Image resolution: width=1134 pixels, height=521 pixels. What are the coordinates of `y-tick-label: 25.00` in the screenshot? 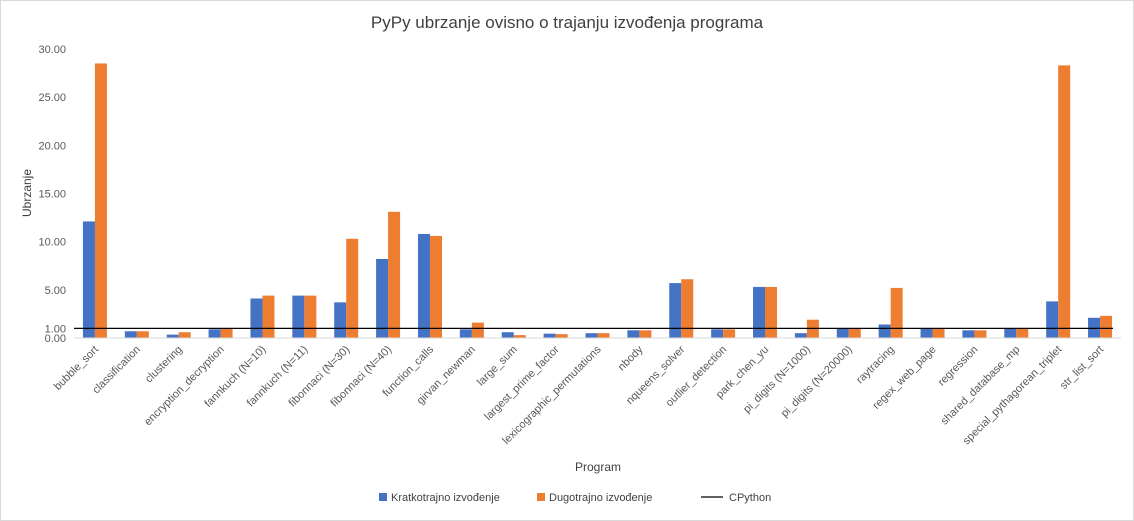 It's located at (52, 98).